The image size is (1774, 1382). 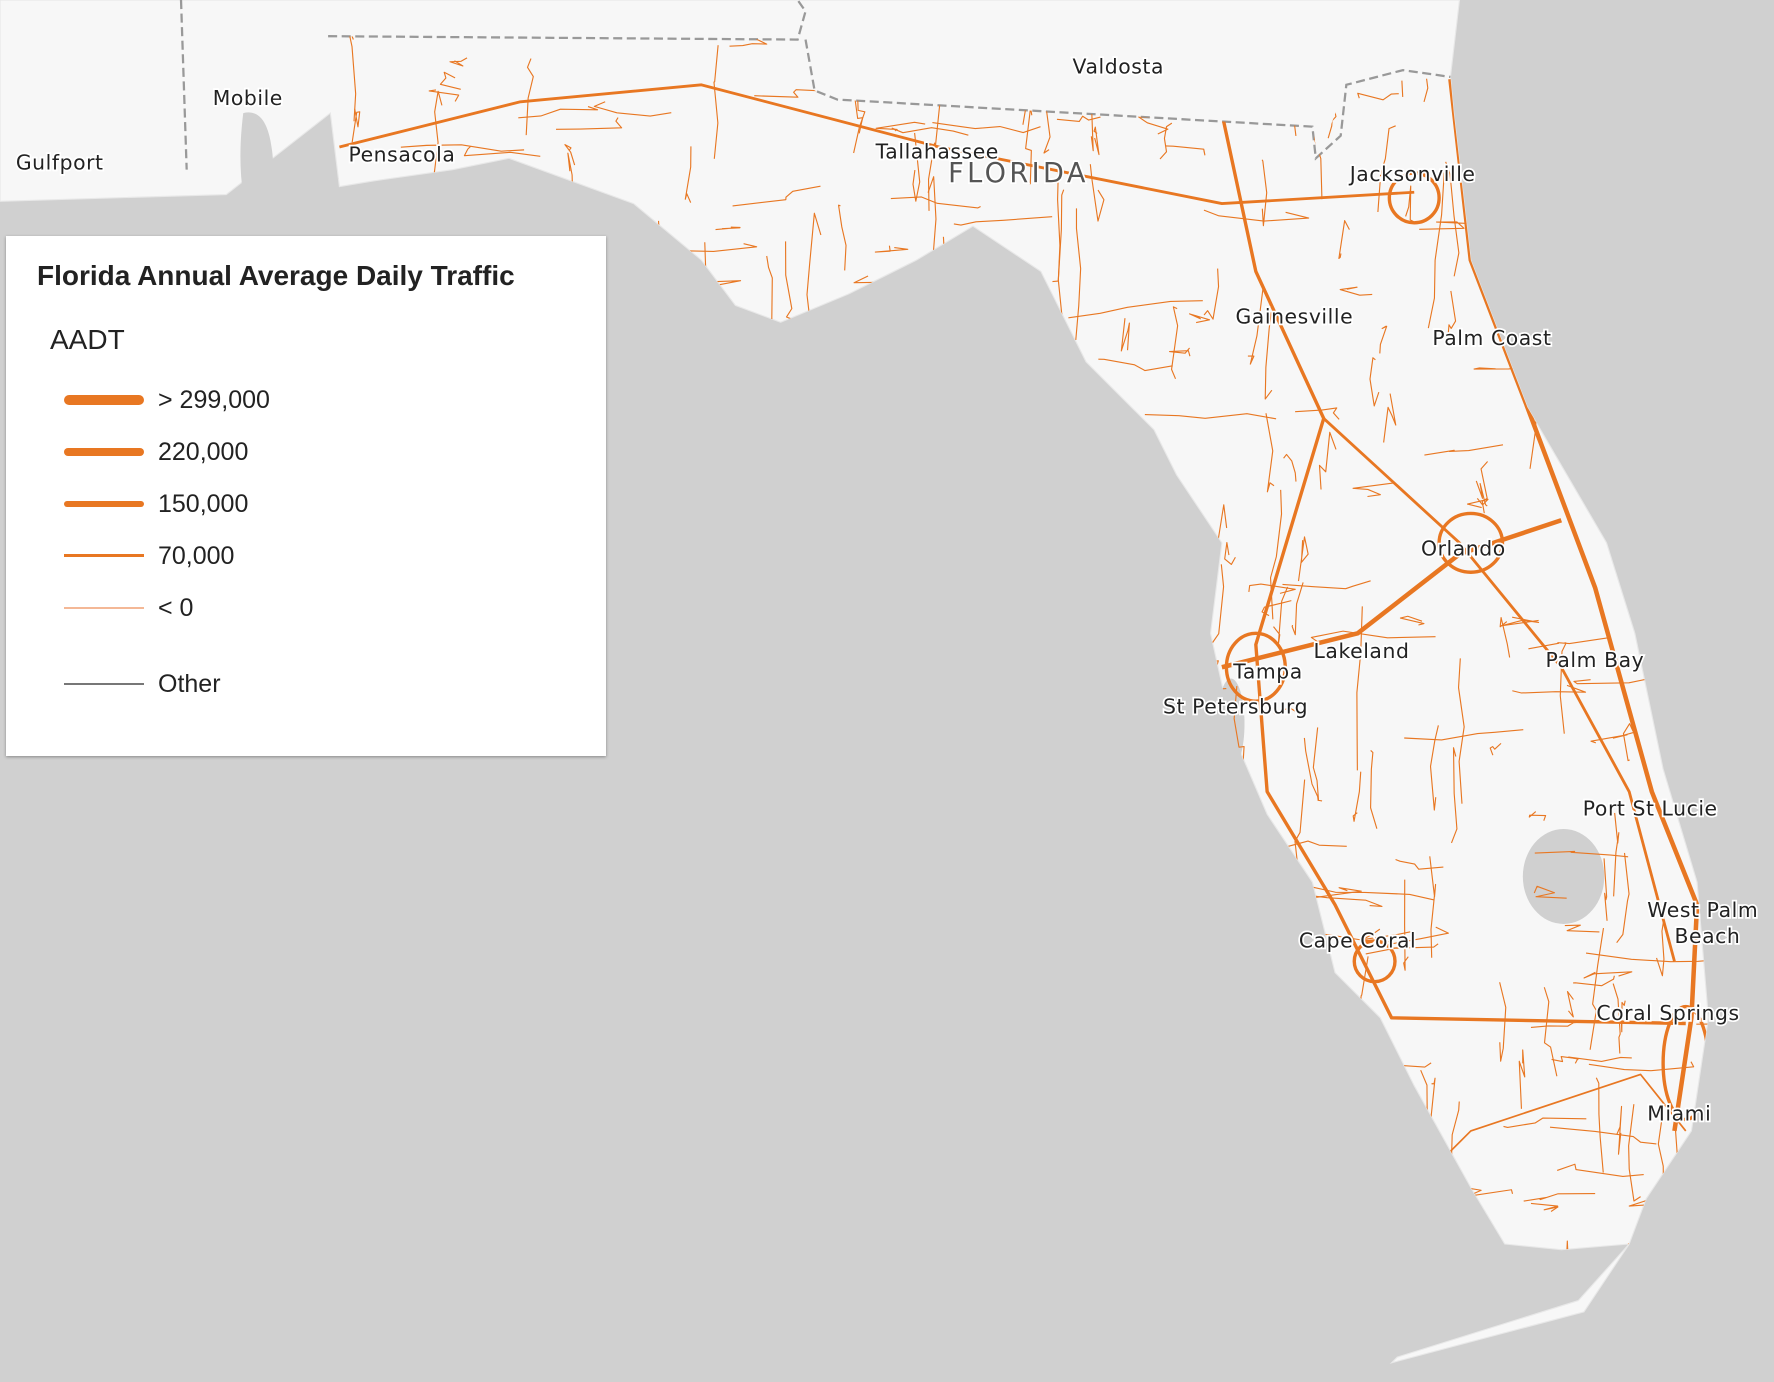 I want to click on city-label: Gulfport, so click(x=60, y=163).